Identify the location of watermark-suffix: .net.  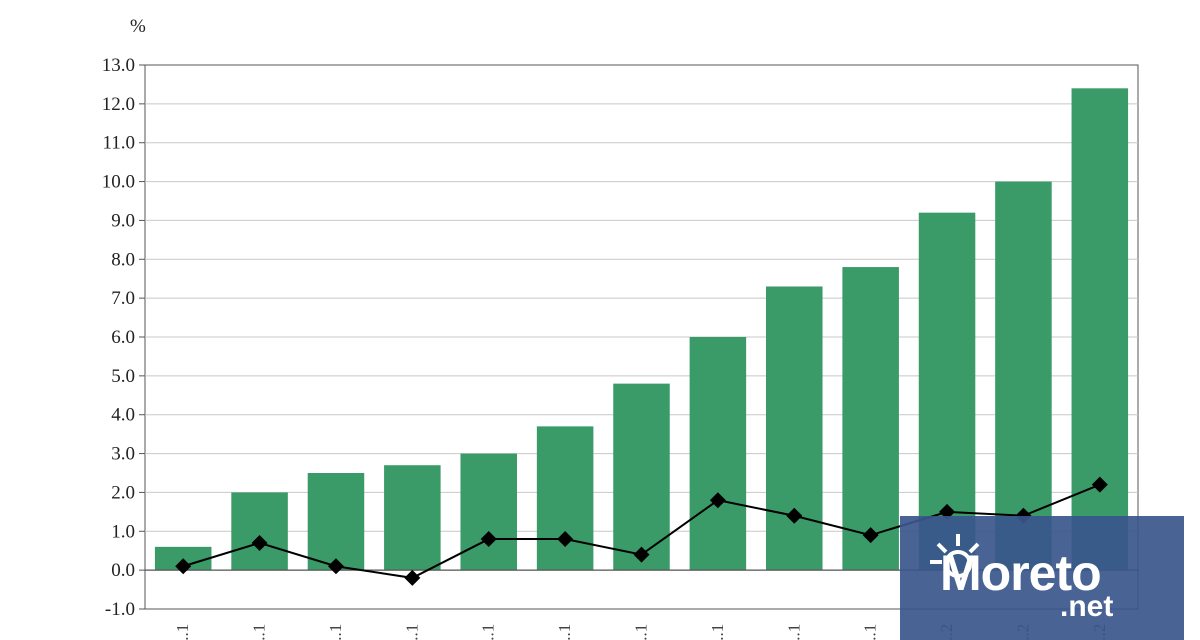
(1087, 606).